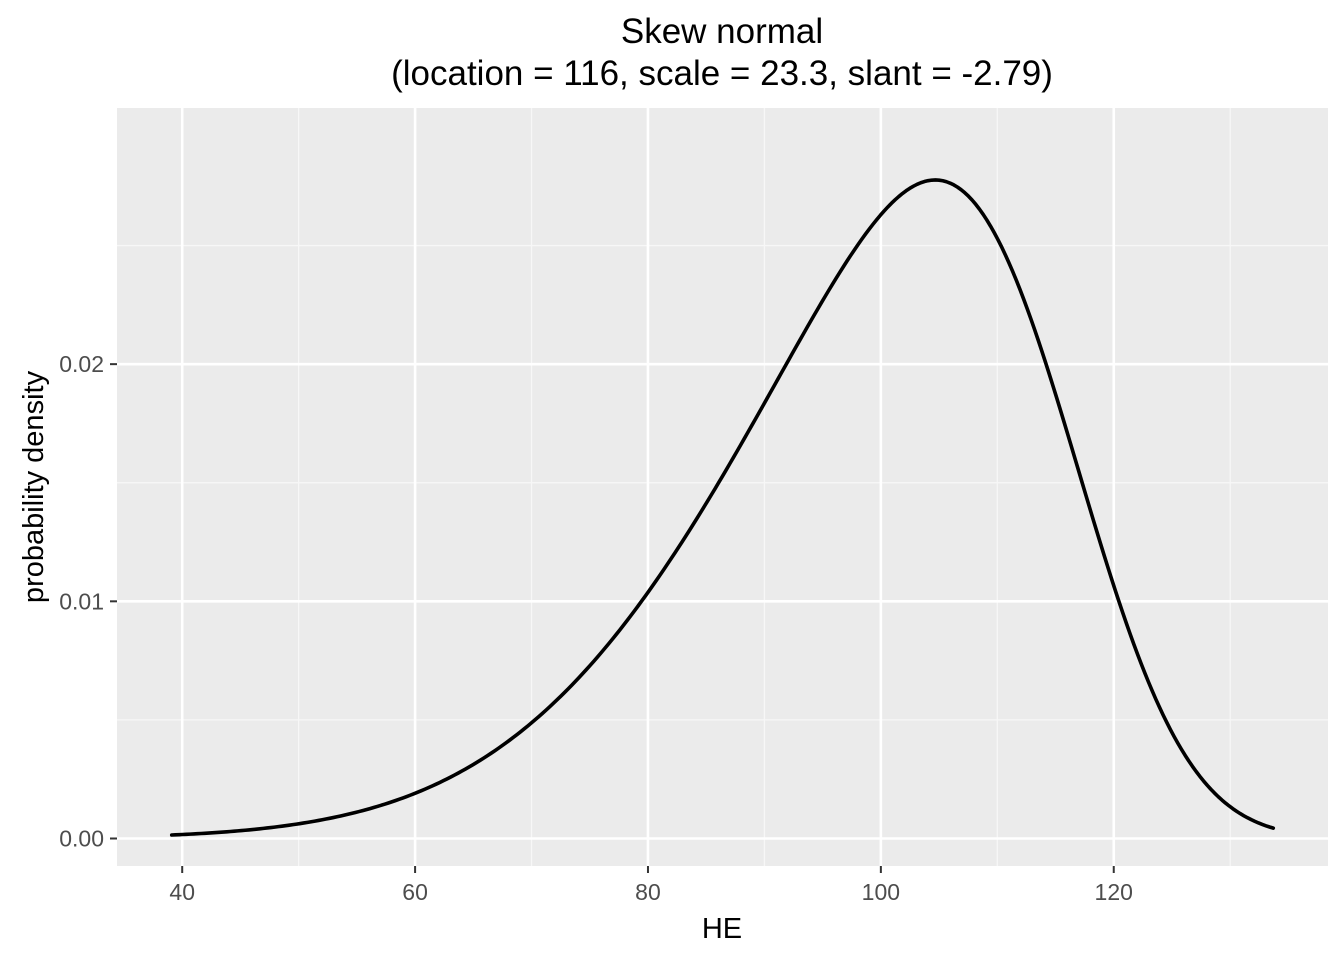 Image resolution: width=1344 pixels, height=960 pixels. What do you see at coordinates (722, 31) in the screenshot?
I see `chart-title: Skew normal` at bounding box center [722, 31].